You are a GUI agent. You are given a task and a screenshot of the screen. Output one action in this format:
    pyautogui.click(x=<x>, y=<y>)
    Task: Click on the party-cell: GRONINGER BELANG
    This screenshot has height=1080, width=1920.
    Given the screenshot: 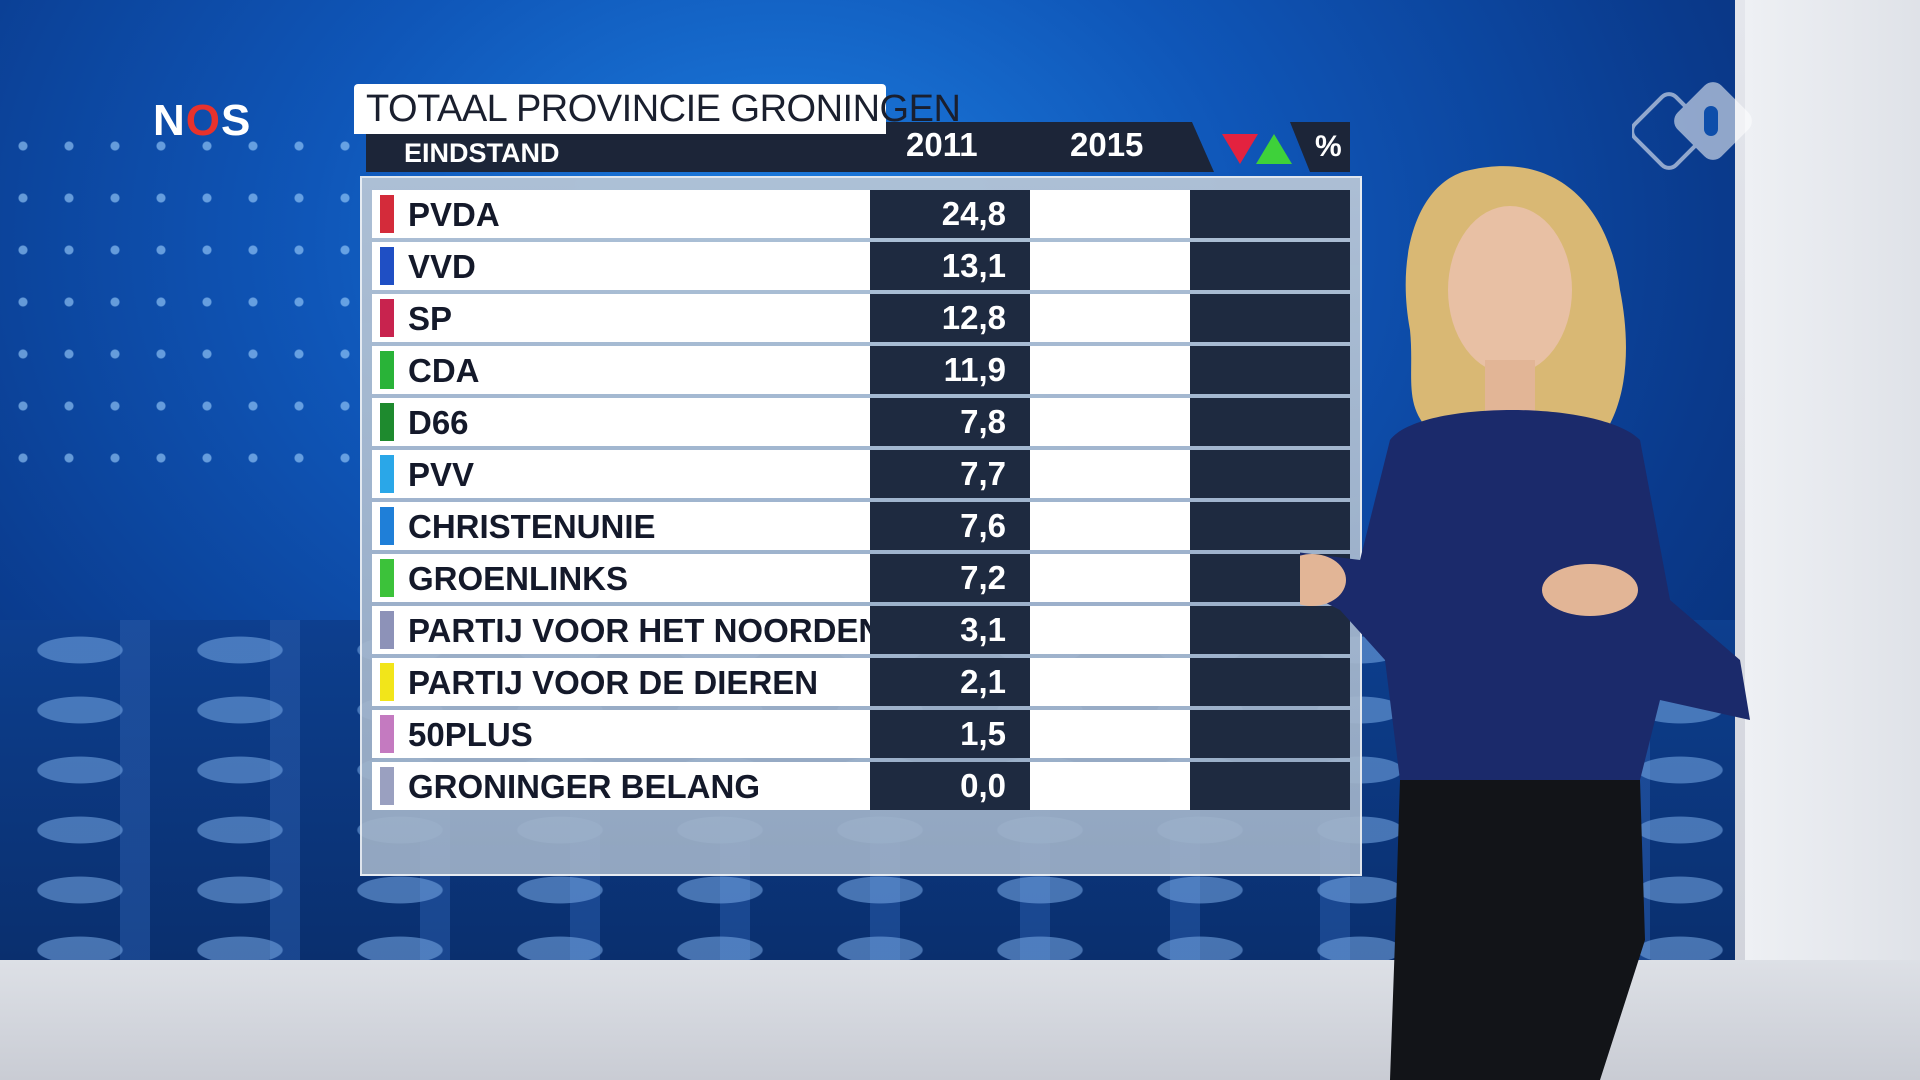 What is the action you would take?
    pyautogui.click(x=621, y=786)
    